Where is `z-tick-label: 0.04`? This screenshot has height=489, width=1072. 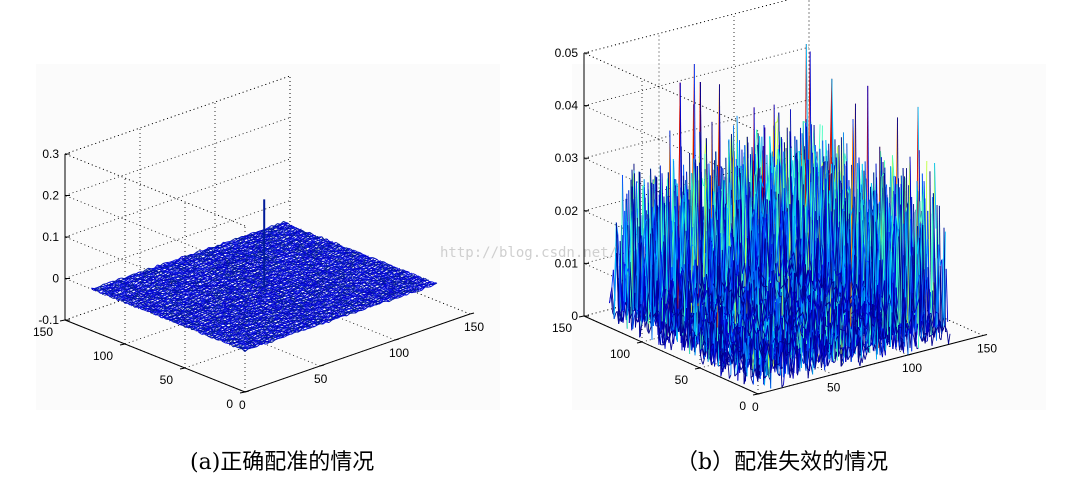
z-tick-label: 0.04 is located at coordinates (567, 106).